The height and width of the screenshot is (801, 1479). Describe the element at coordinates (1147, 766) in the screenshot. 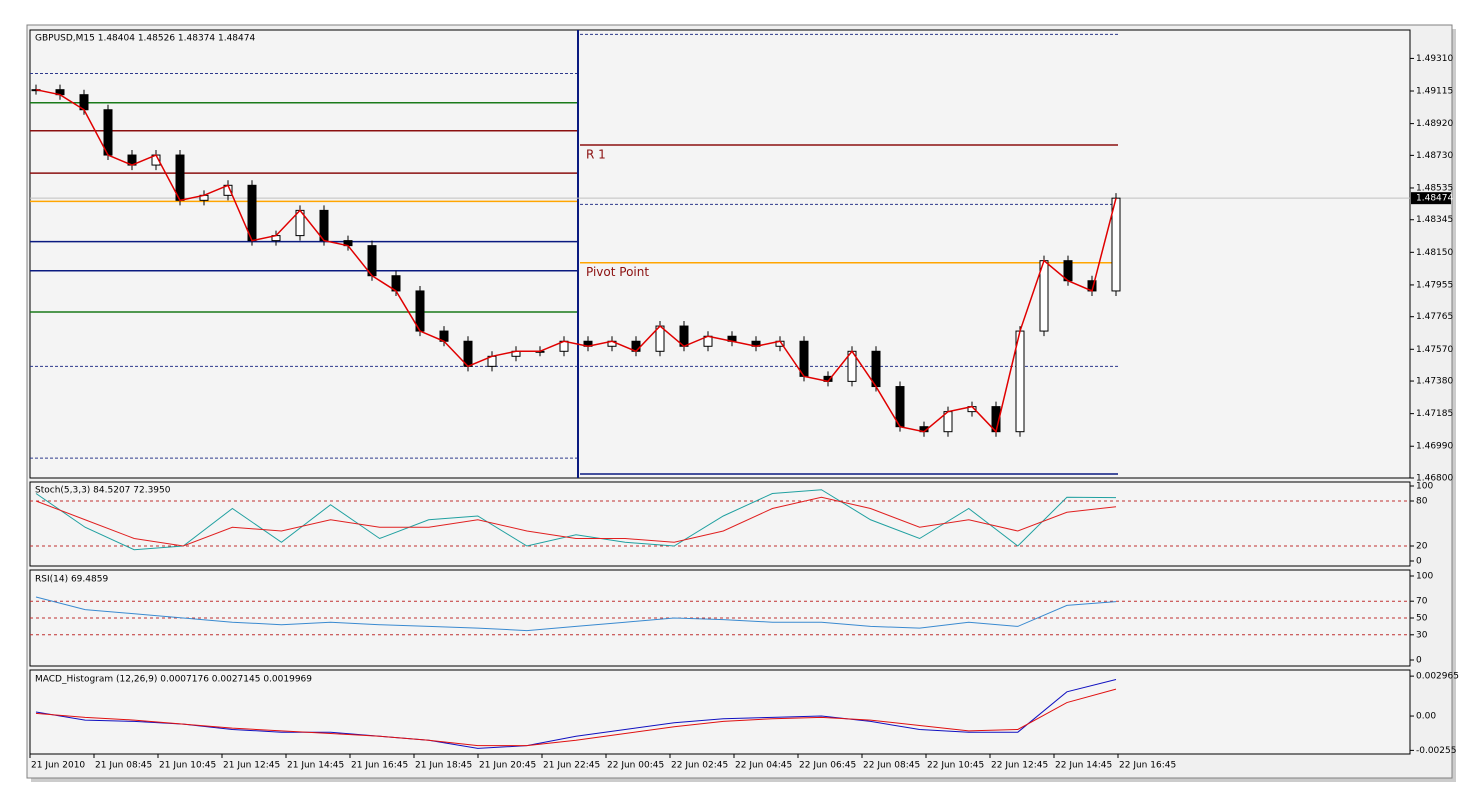

I see `x-tick-label: 22 Jun 16:45` at that location.